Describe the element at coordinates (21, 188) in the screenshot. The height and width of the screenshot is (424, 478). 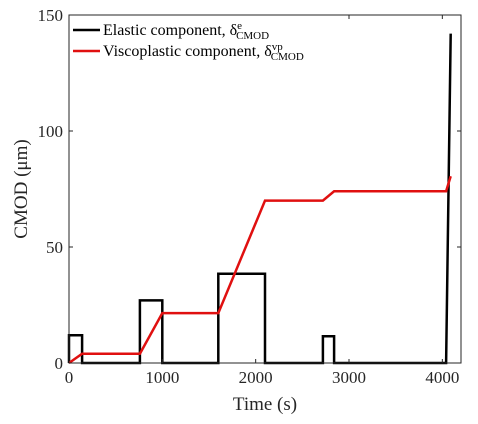
I see `y-axis-title: CMOD (μm)` at that location.